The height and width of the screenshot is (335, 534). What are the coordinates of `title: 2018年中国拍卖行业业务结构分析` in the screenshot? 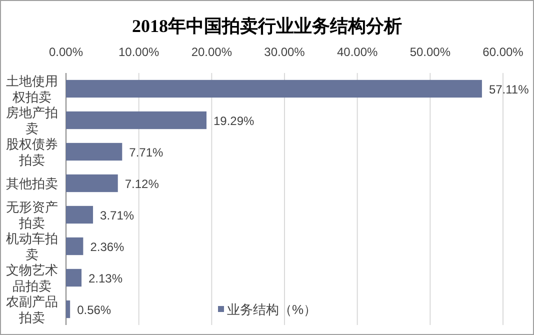 It's located at (267, 26).